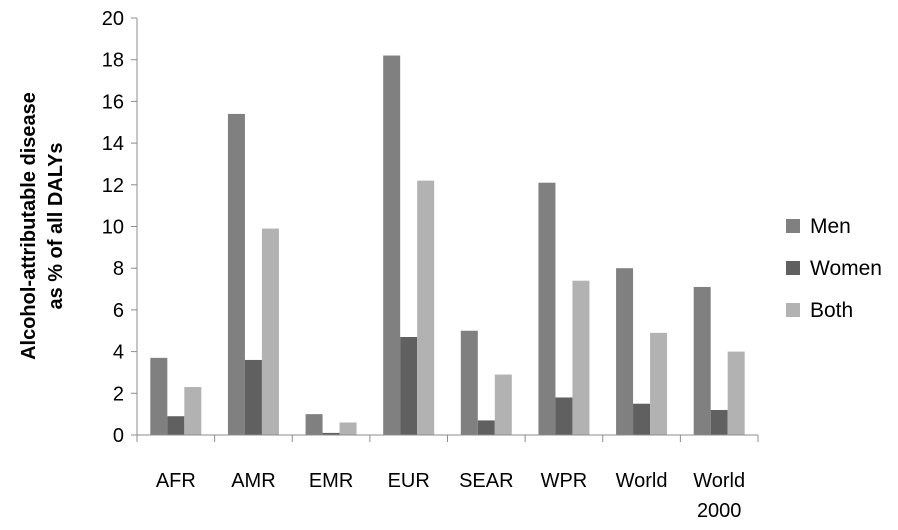 Image resolution: width=898 pixels, height=530 pixels. I want to click on y-tick-label: 2, so click(118, 394).